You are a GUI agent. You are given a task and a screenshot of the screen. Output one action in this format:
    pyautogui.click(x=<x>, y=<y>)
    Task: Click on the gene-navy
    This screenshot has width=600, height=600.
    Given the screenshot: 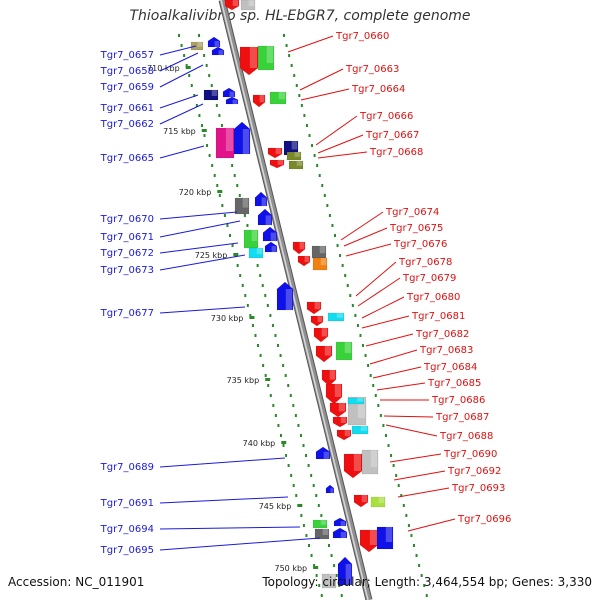 What is the action you would take?
    pyautogui.click(x=211, y=95)
    